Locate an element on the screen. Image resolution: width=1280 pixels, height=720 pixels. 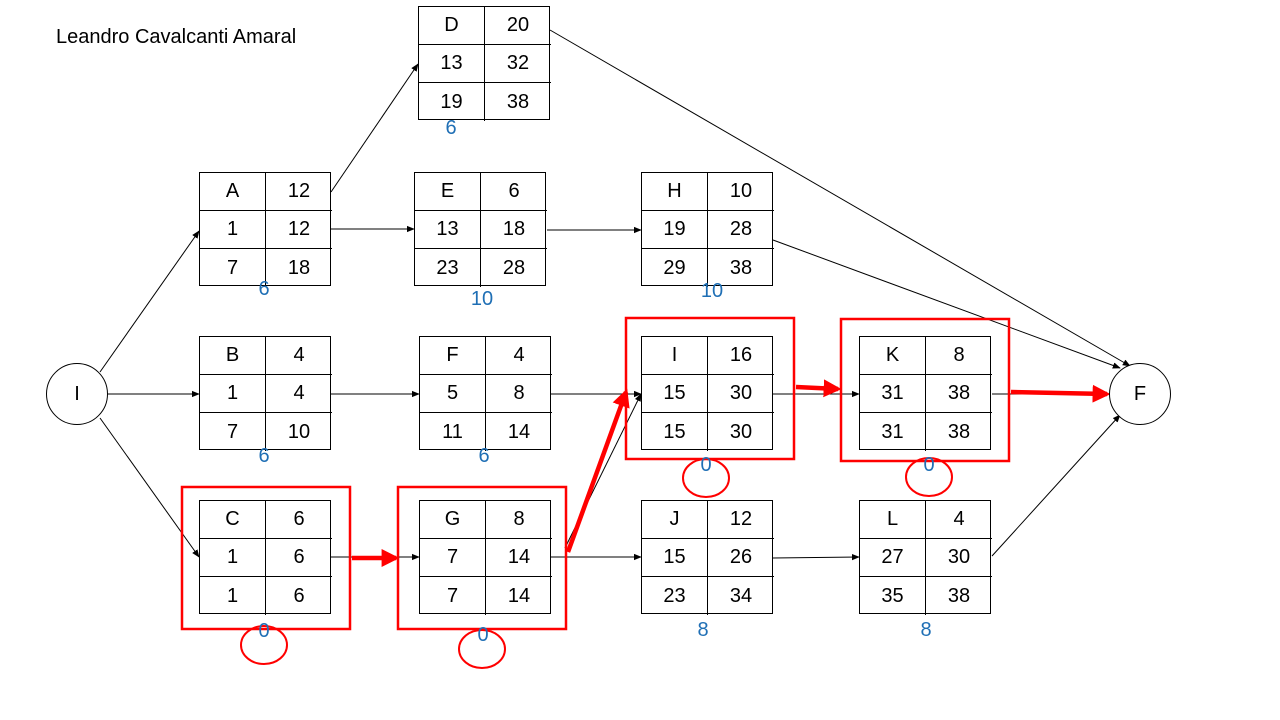
slack-circle-k is located at coordinates (929, 477).